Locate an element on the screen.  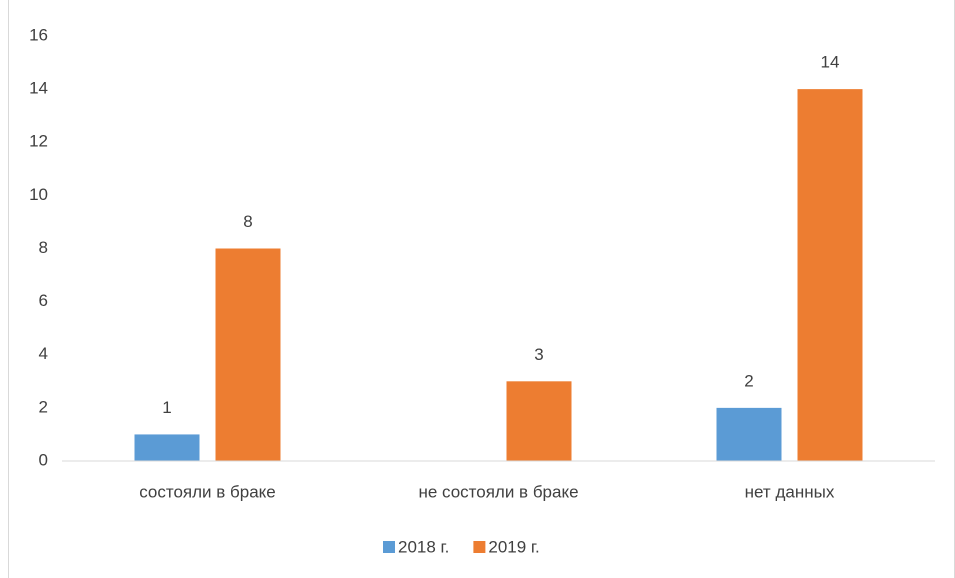
y-tick-label: 12 is located at coordinates (38, 141).